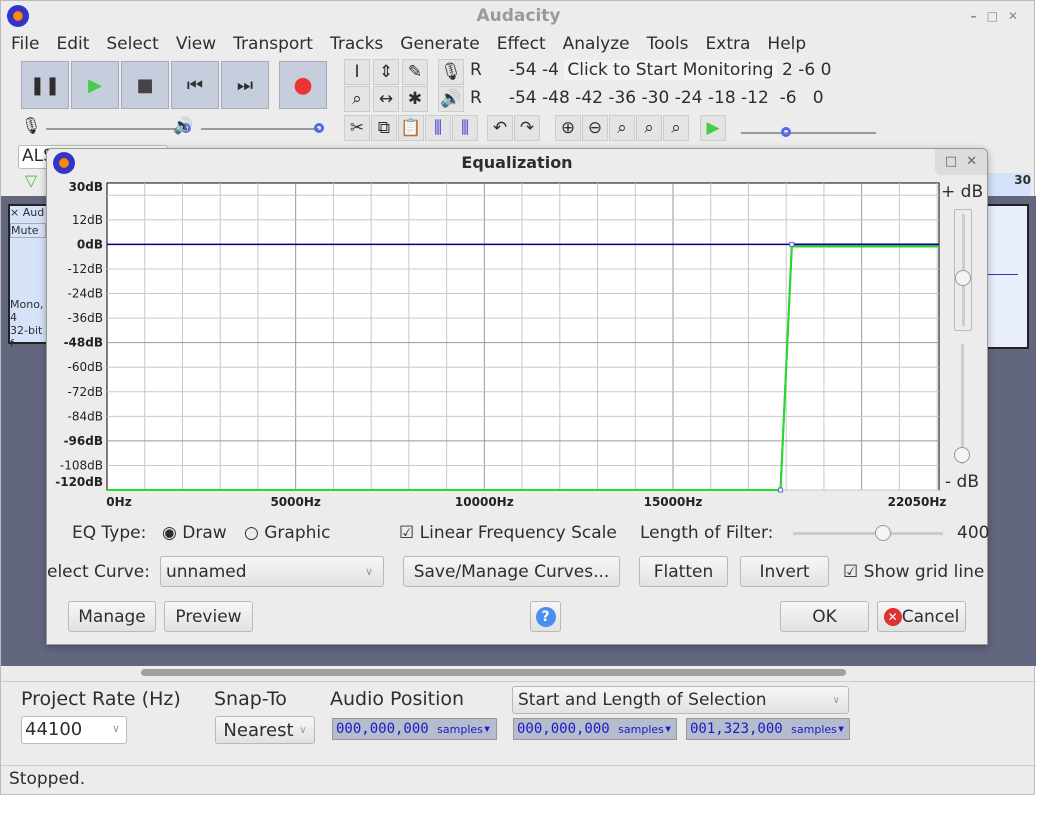 This screenshot has height=825, width=1041. I want to click on stop-icon: ■, so click(145, 85).